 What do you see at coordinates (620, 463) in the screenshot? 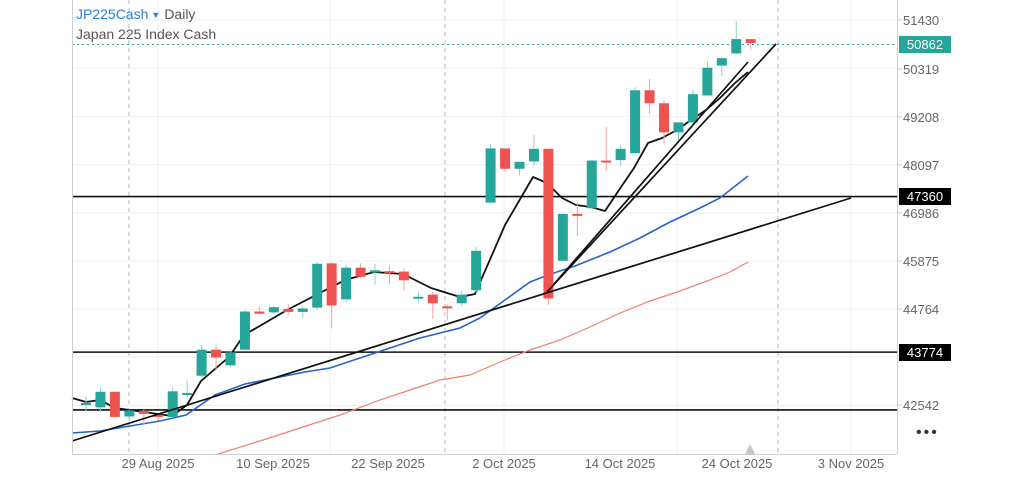
I see `time-tick-label: 14 Oct 2025` at bounding box center [620, 463].